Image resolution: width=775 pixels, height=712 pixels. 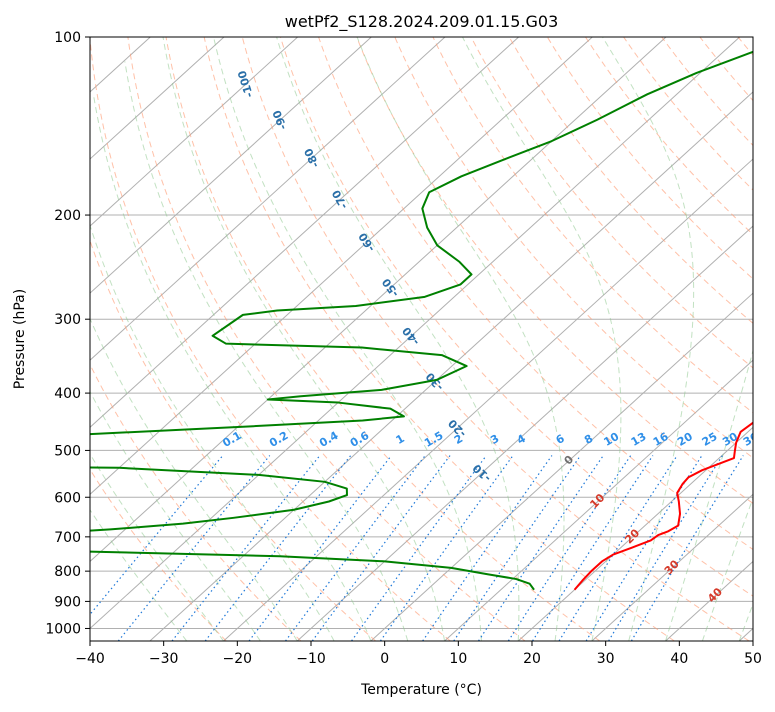 What do you see at coordinates (384, 659) in the screenshot?
I see `x-tick-label: 0` at bounding box center [384, 659].